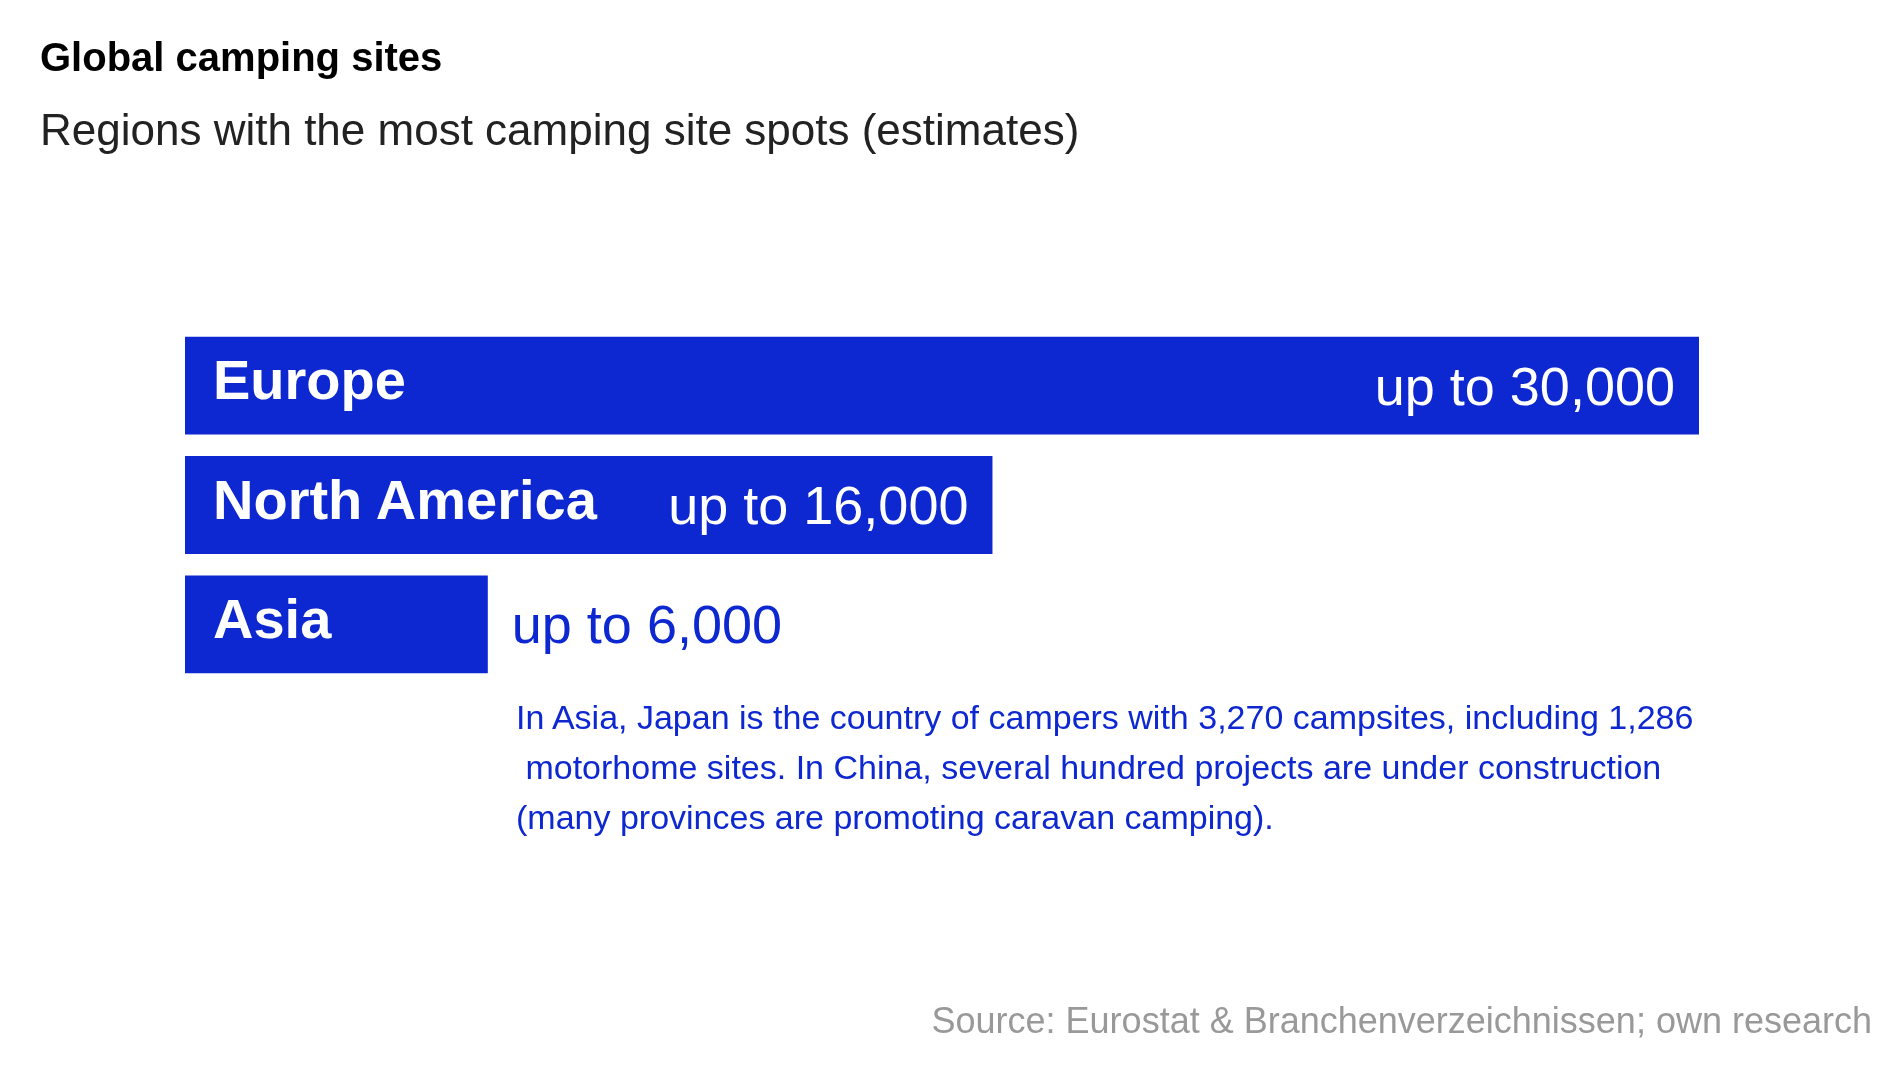 This screenshot has width=1900, height=1069. I want to click on data-label: up to 6,000, so click(647, 624).